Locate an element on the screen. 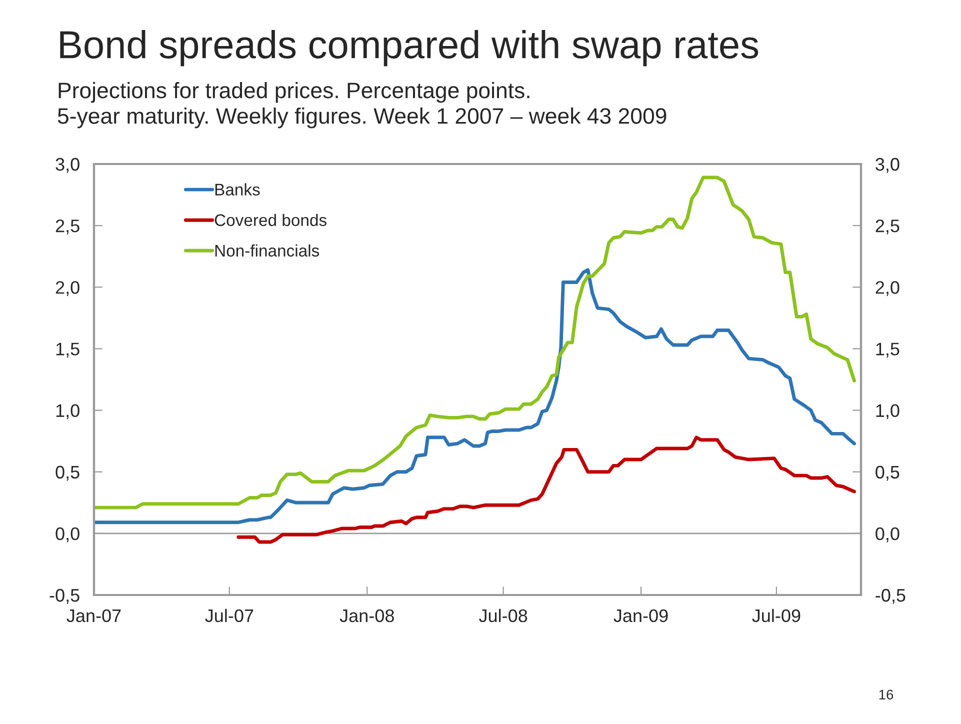 This screenshot has width=961, height=724. y-tick-label: -0,5 is located at coordinates (65, 596).